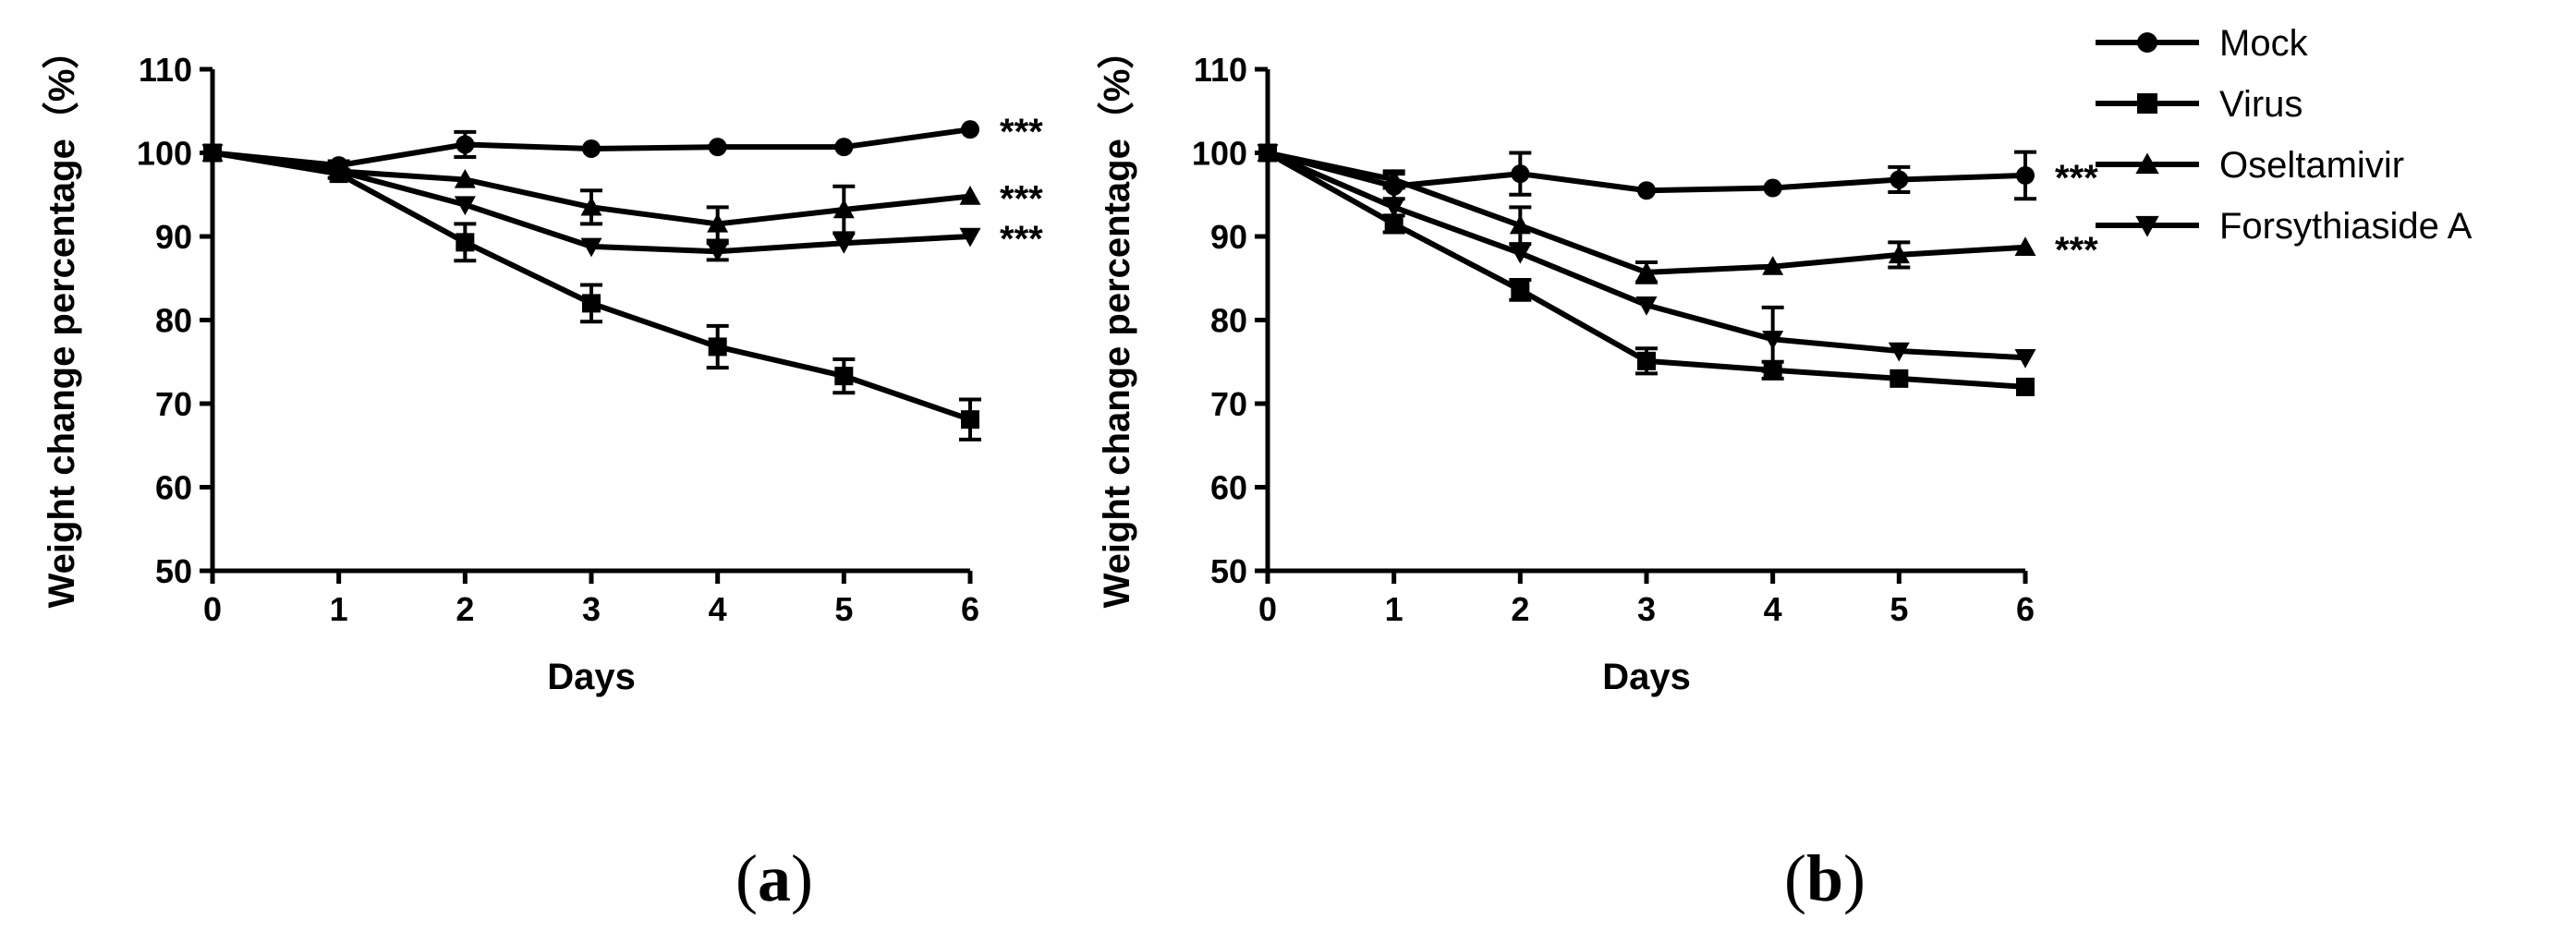 The image size is (2576, 931). I want to click on legend-label: Virus, so click(2261, 104).